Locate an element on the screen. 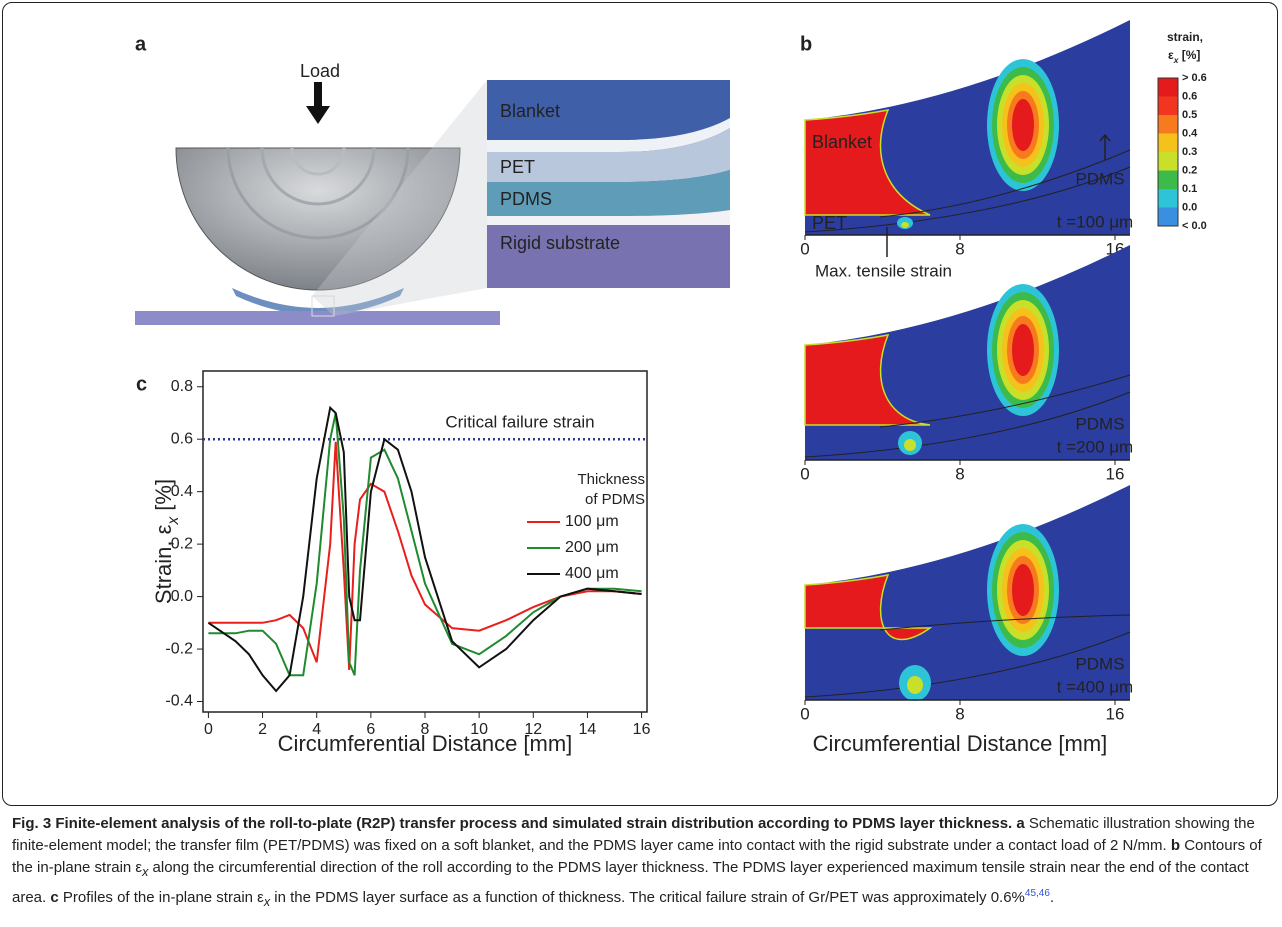 This screenshot has width=1282, height=927. panel-label: b is located at coordinates (806, 44).